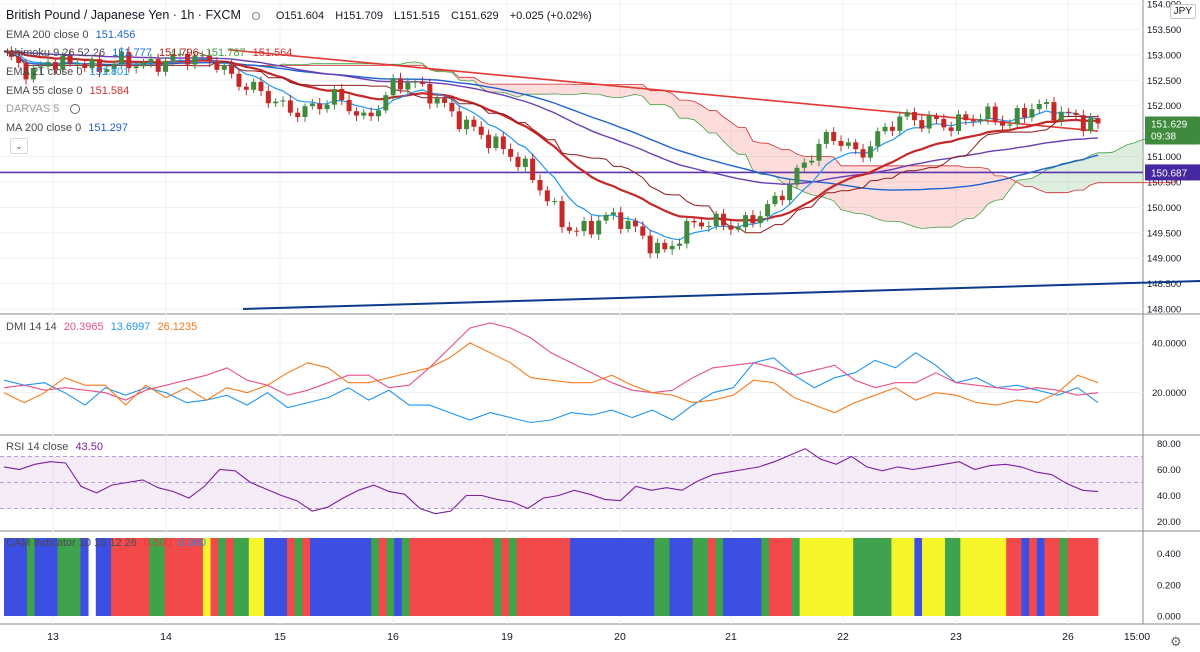 This screenshot has height=652, width=1200. I want to click on settings-gear-icon: ⚙, so click(1176, 641).